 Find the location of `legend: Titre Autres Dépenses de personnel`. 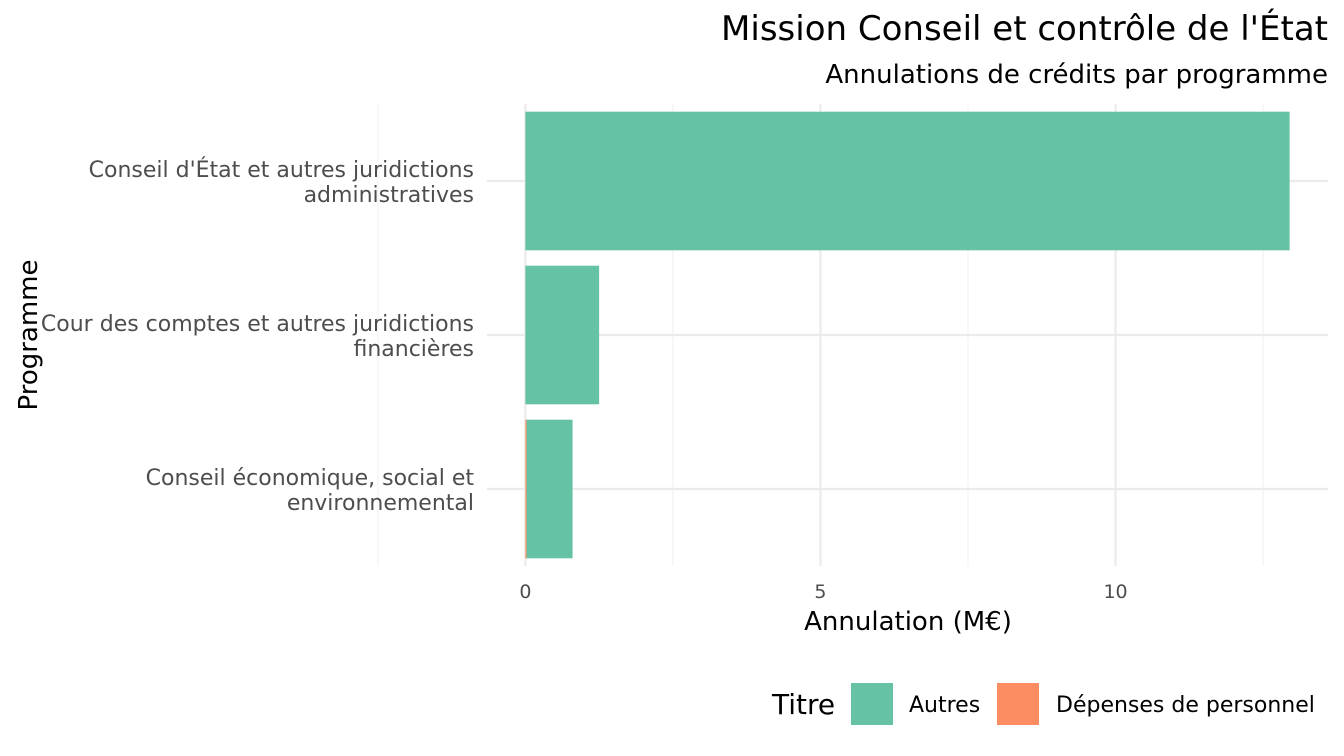

legend: Titre Autres Dépenses de personnel is located at coordinates (1043, 704).